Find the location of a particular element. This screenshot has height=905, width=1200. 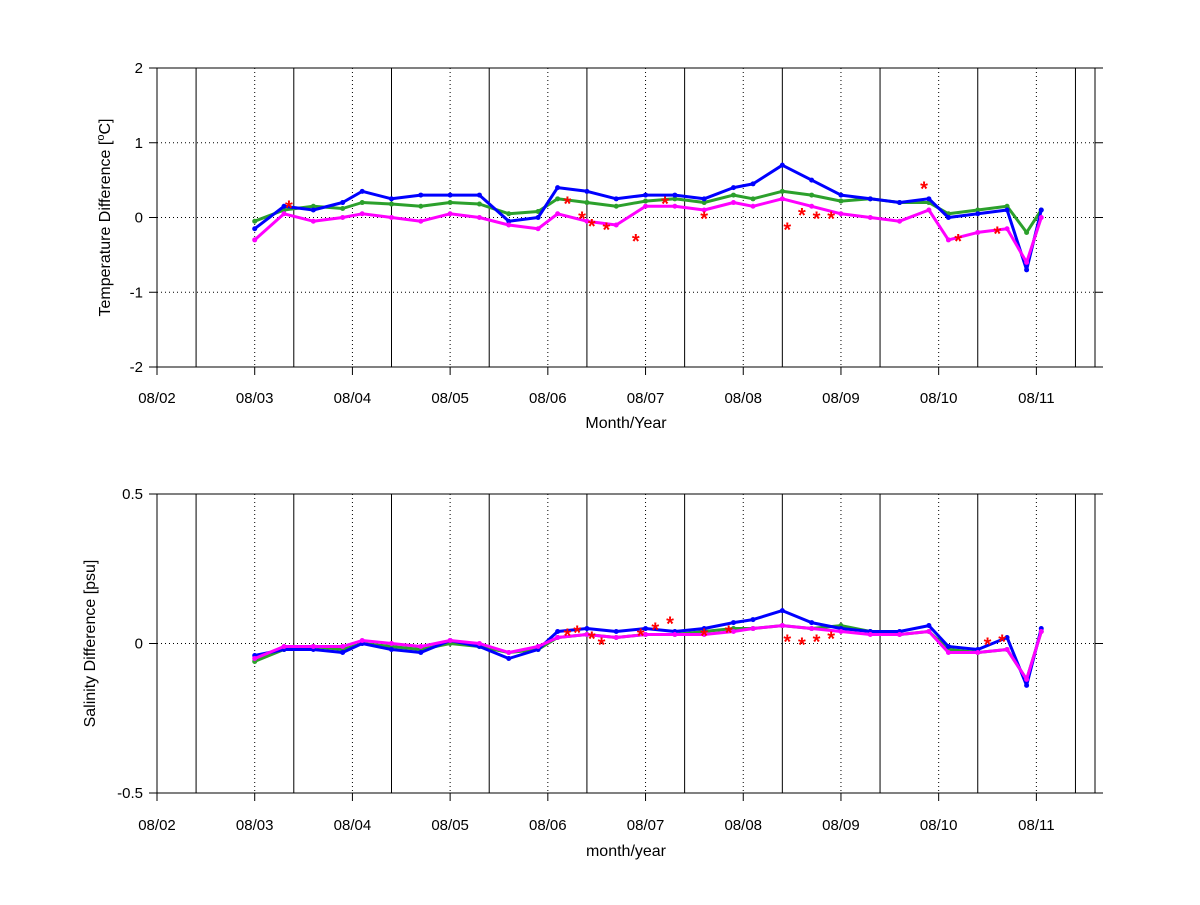

y-tick-label: 2 is located at coordinates (139, 68).